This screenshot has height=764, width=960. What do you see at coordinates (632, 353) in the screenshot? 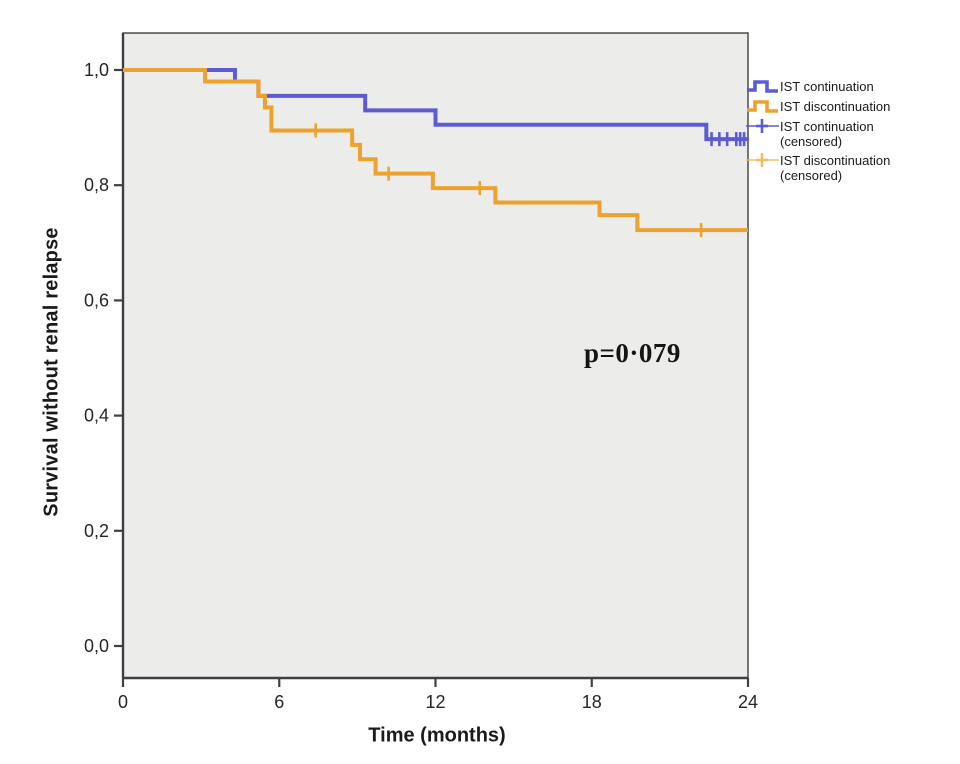
I see `p-value-annotation: p=0·079` at bounding box center [632, 353].